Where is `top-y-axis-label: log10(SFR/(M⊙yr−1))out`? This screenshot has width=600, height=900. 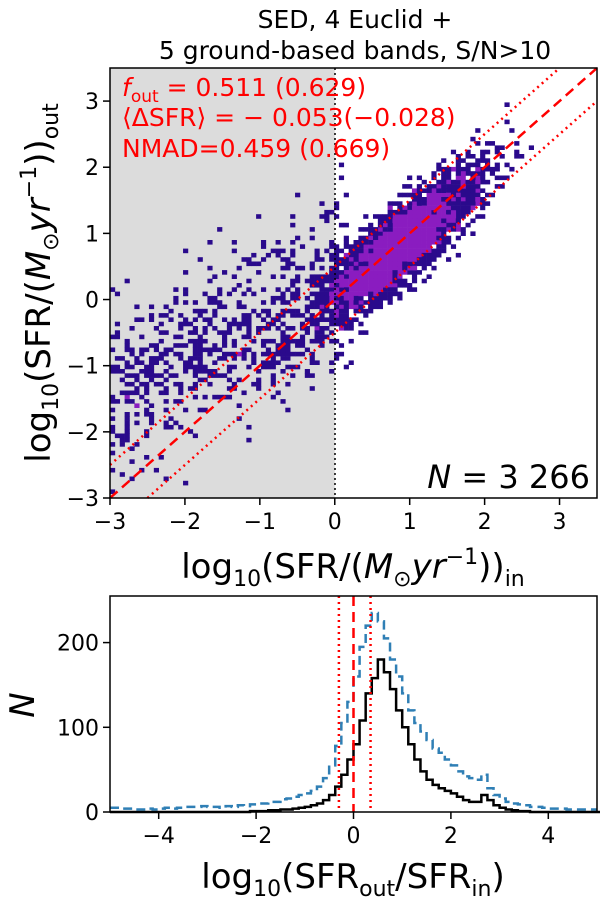 top-y-axis-label: log10(SFR/(M⊙yr−1))out is located at coordinates (40, 283).